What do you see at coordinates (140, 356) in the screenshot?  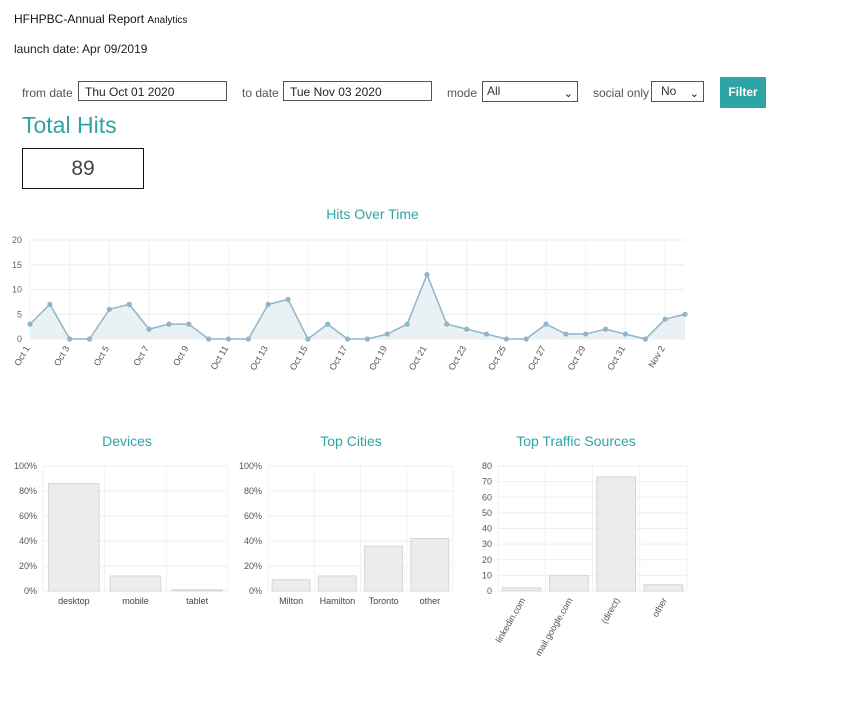 I see `line-chart-xtick: Oct 7` at bounding box center [140, 356].